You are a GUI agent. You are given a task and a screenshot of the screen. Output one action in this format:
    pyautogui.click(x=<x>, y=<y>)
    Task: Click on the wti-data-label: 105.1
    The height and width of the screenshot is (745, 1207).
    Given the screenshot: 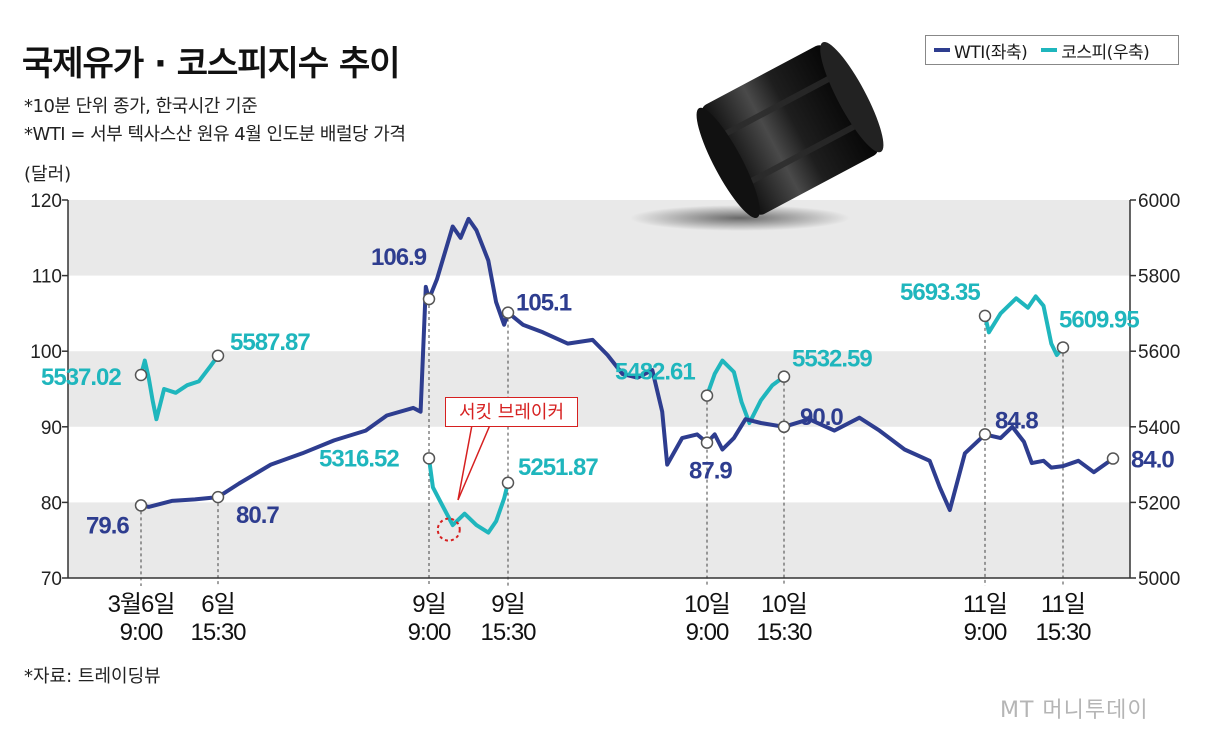 What is the action you would take?
    pyautogui.click(x=544, y=303)
    